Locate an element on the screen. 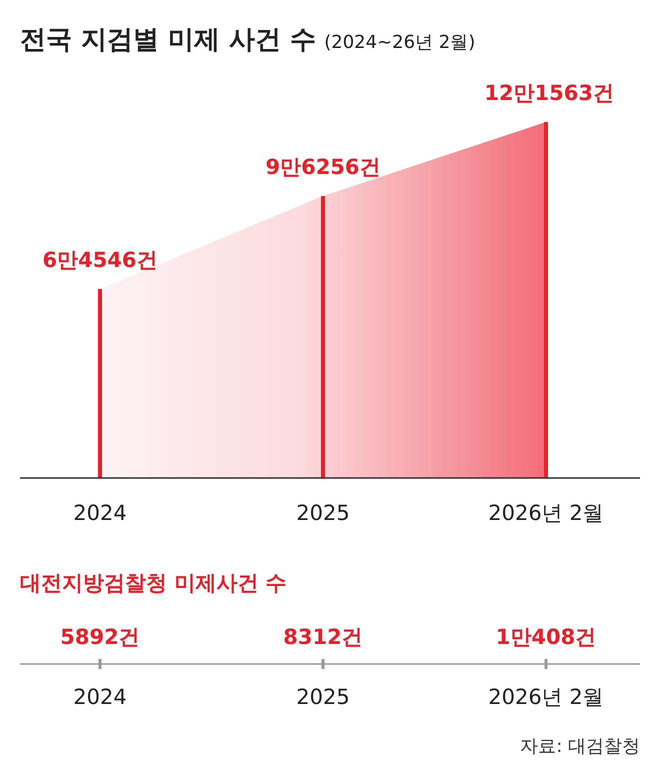 Image resolution: width=658 pixels, height=774 pixels. text: 5892건 is located at coordinates (100, 637).